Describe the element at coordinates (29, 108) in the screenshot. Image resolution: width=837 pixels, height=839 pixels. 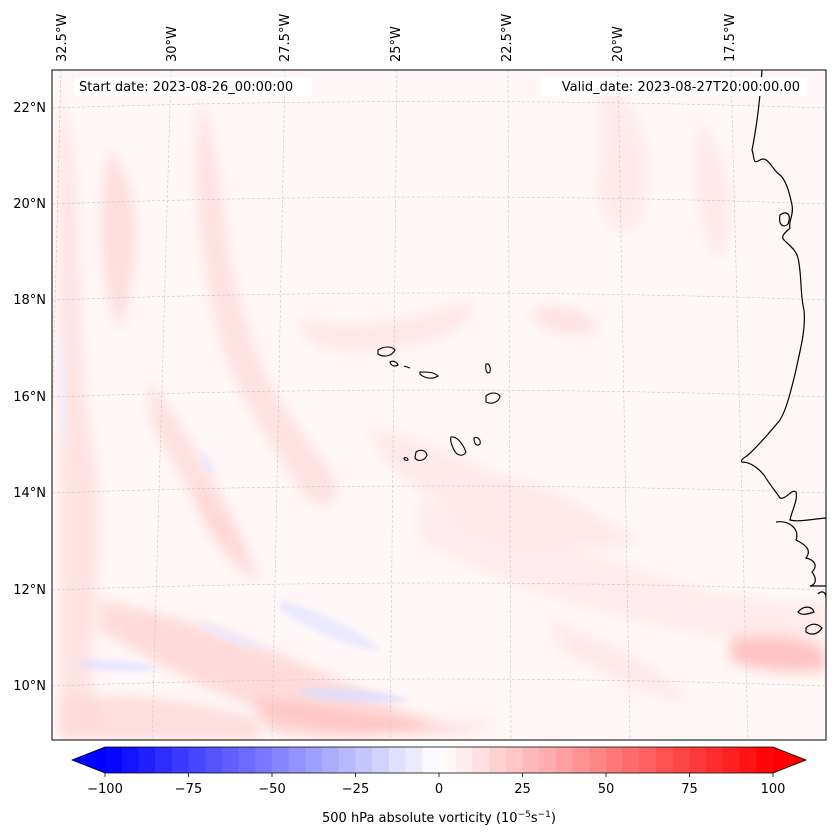
I see `lat-label: 22°N` at that location.